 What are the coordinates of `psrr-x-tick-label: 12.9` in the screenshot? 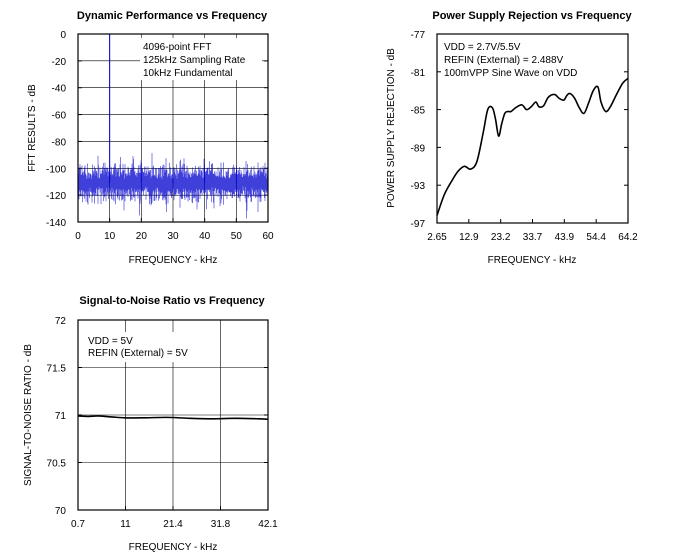 It's located at (469, 237).